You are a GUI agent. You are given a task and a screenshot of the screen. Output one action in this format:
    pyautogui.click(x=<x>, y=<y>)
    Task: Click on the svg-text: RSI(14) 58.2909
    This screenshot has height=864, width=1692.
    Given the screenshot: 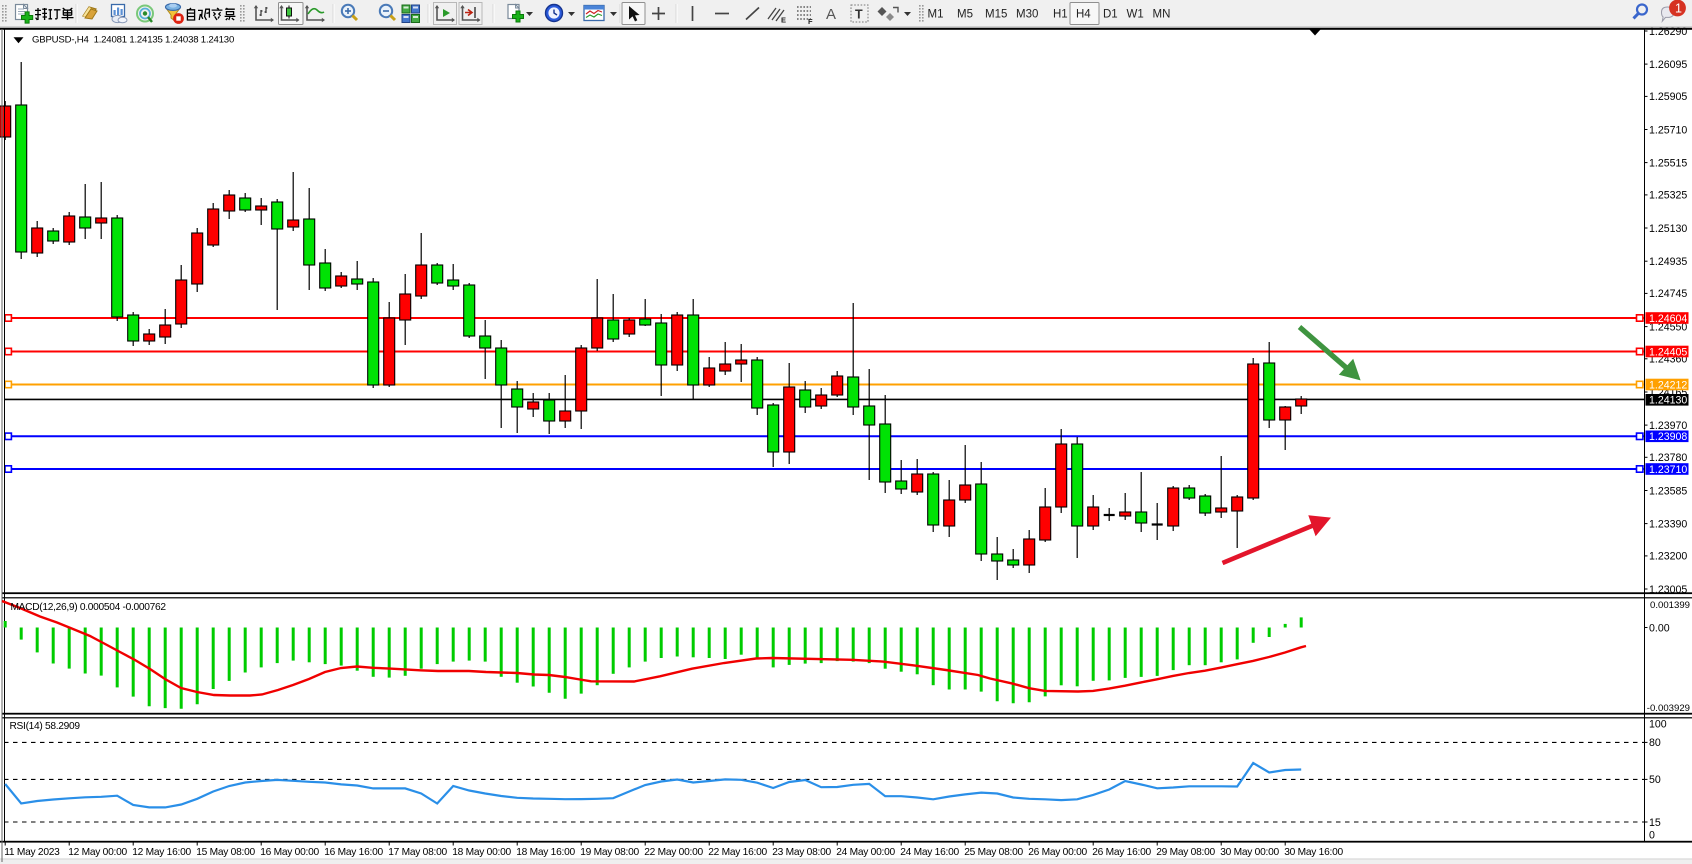 What is the action you would take?
    pyautogui.click(x=45, y=726)
    